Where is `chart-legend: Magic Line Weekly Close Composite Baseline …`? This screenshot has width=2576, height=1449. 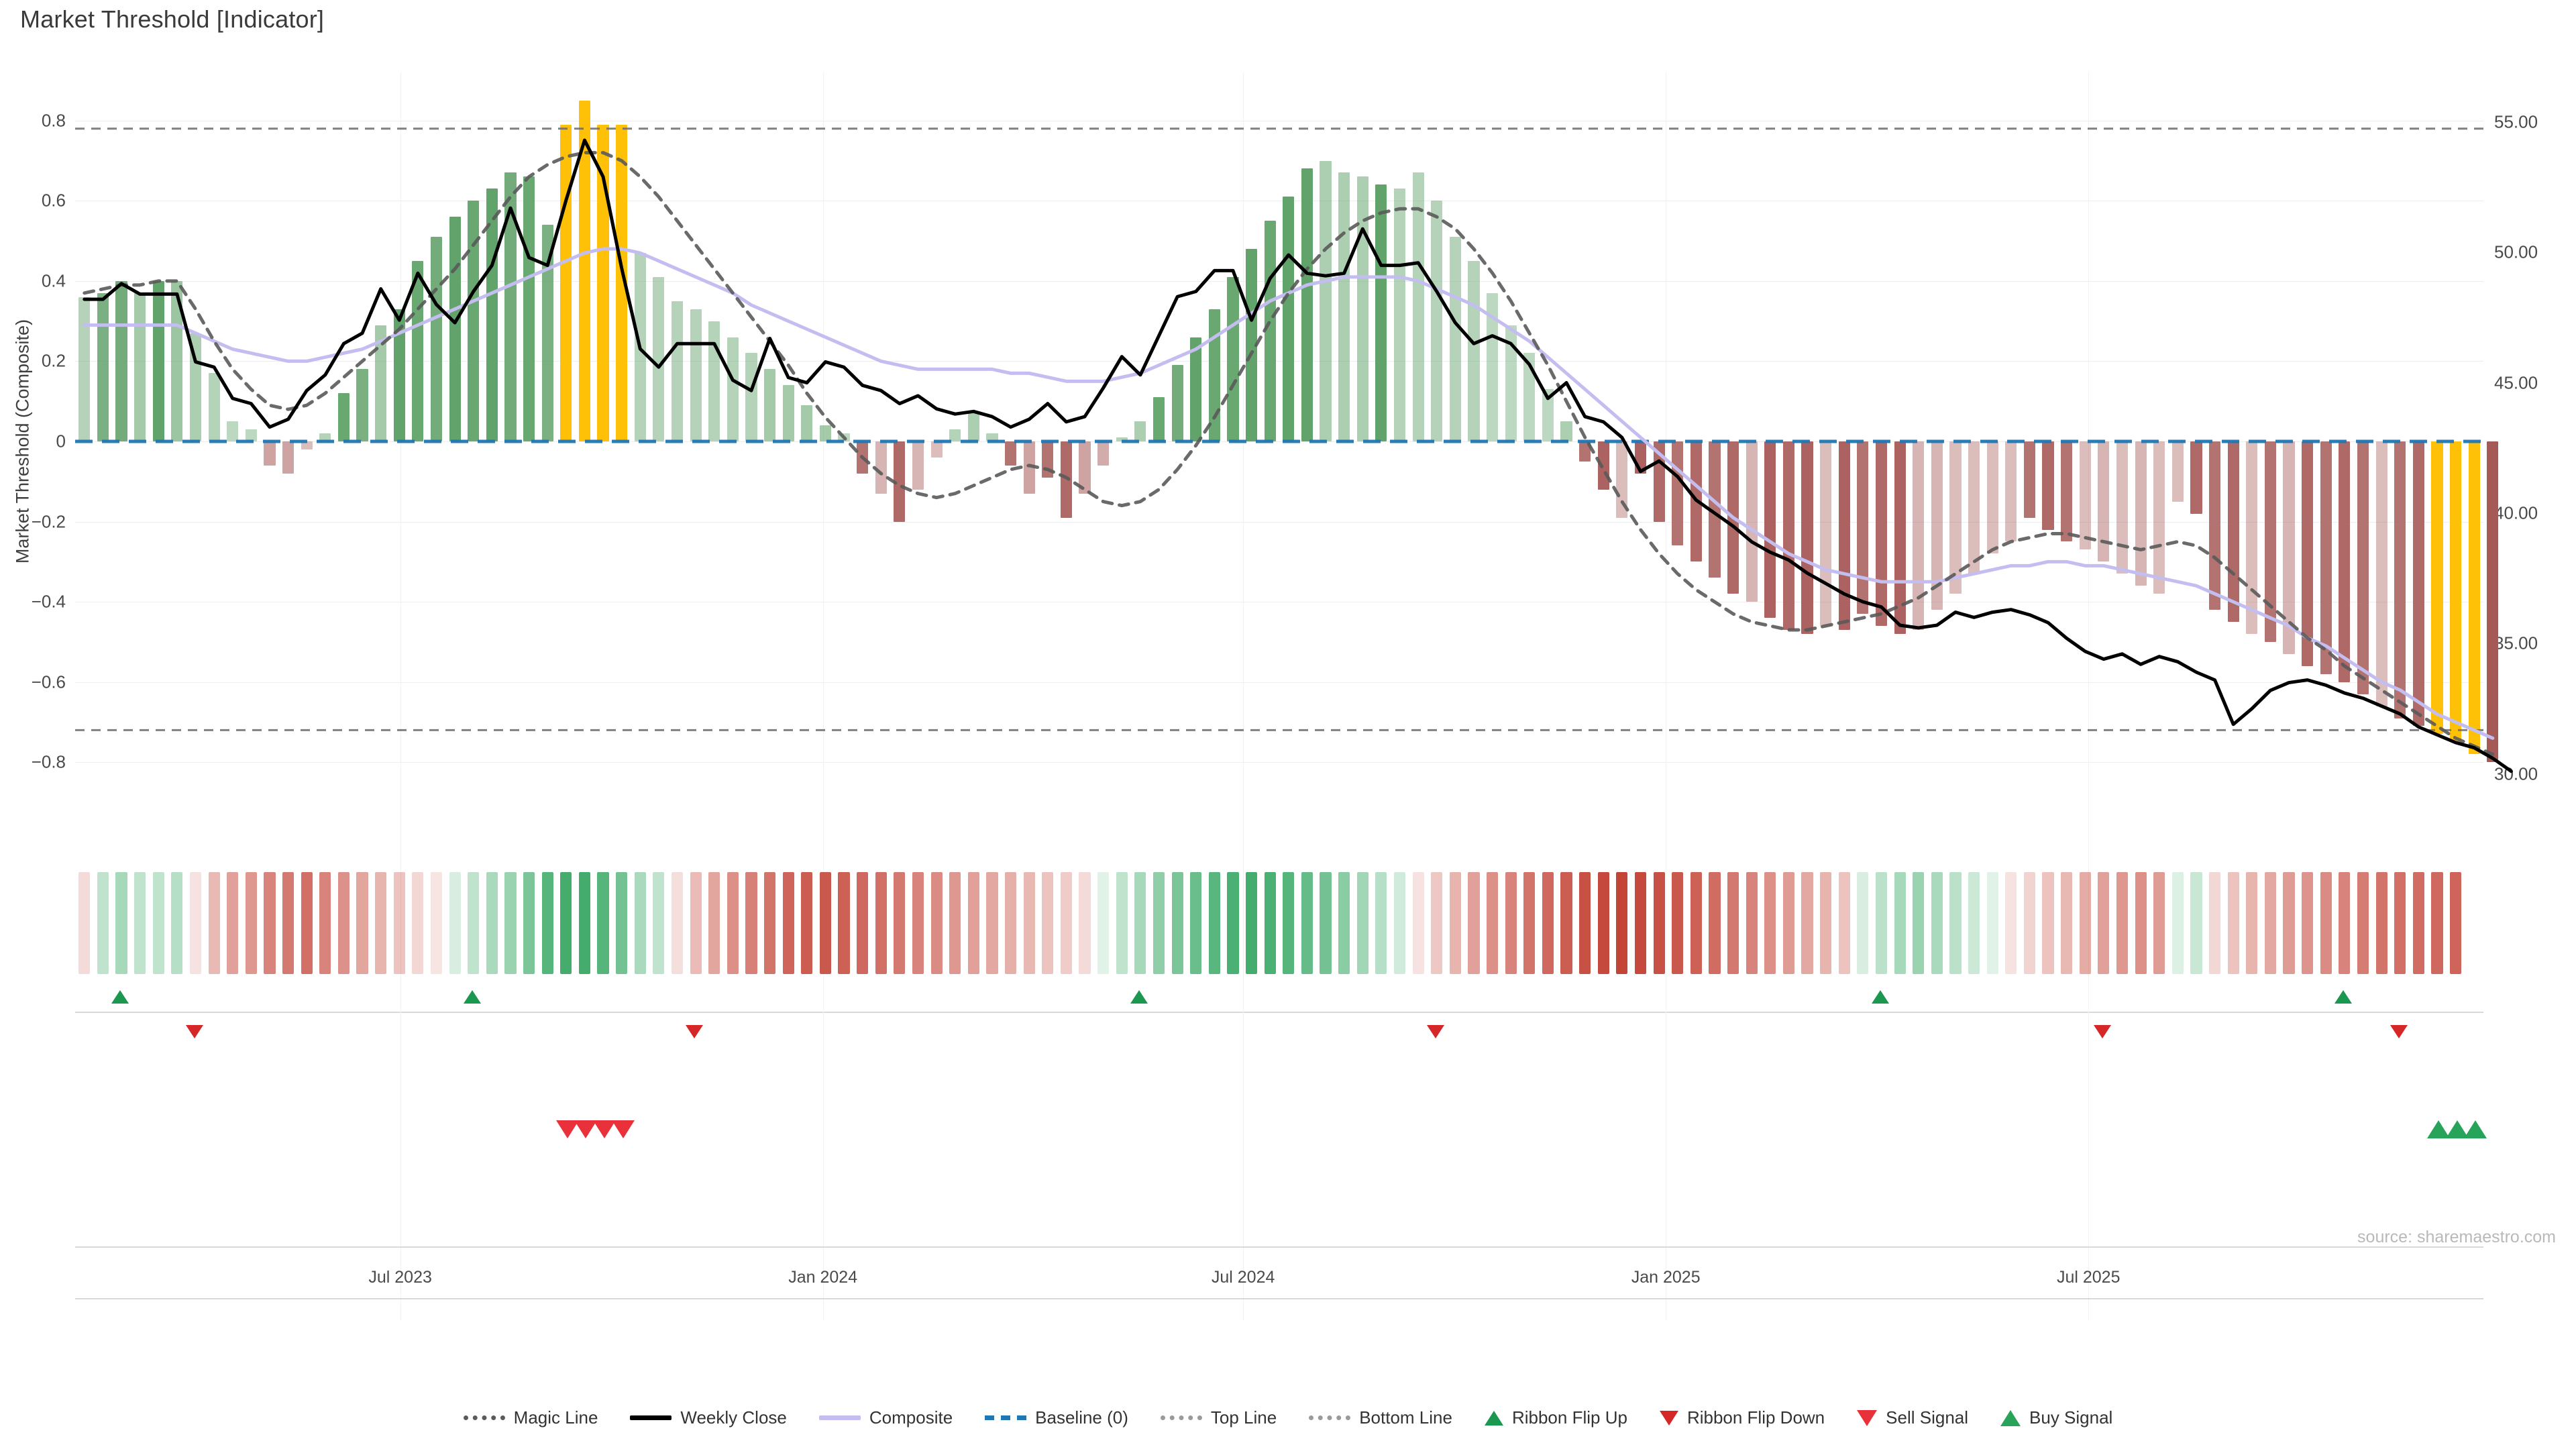 chart-legend: Magic Line Weekly Close Composite Baseline … is located at coordinates (1288, 1417).